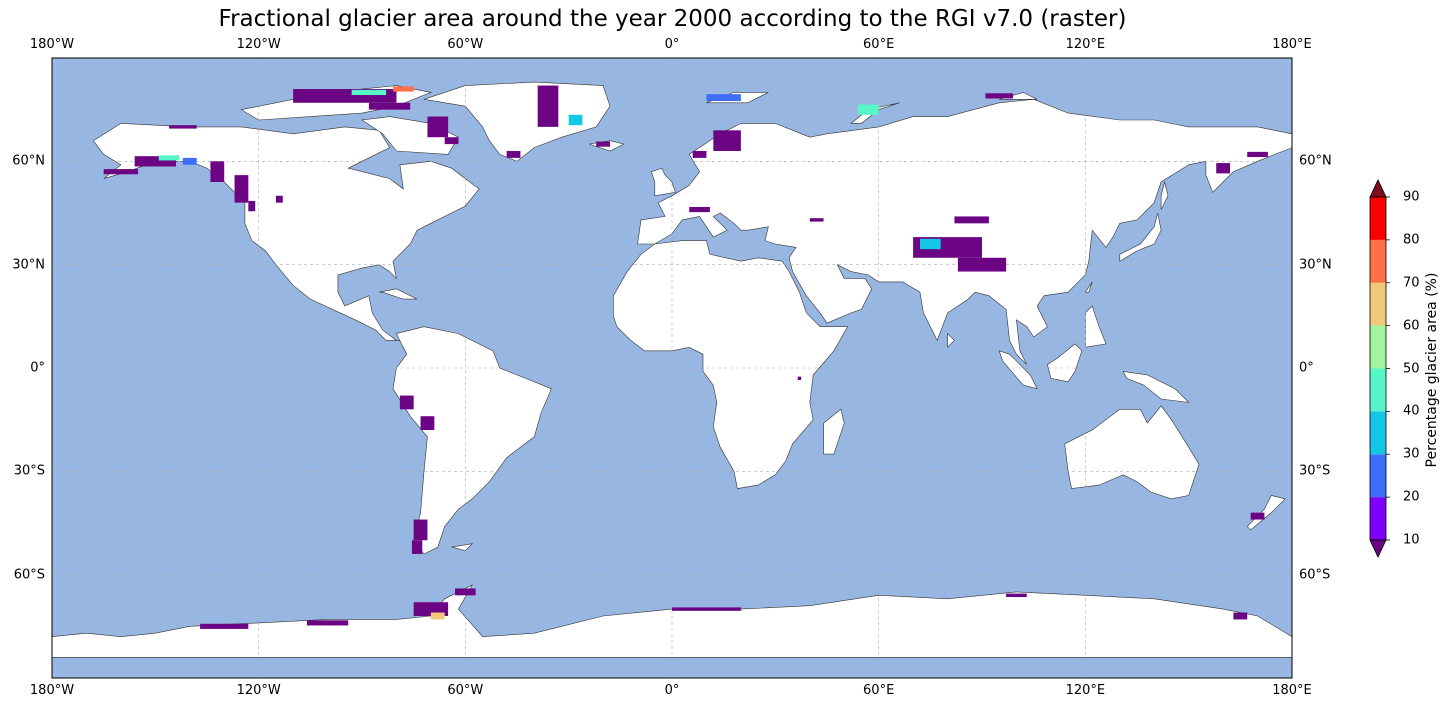  What do you see at coordinates (1411, 454) in the screenshot?
I see `colorbar-tick-label: 30` at bounding box center [1411, 454].